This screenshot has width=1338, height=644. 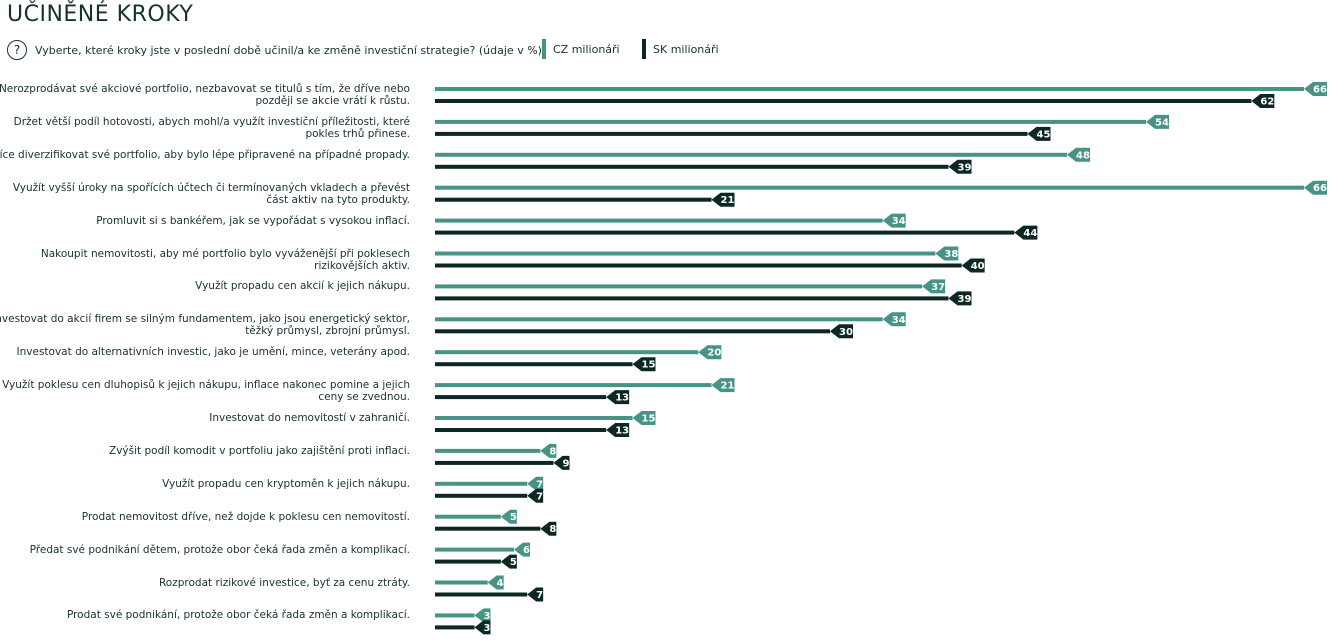 I want to click on value-label-cz: 66, so click(x=1320, y=90).